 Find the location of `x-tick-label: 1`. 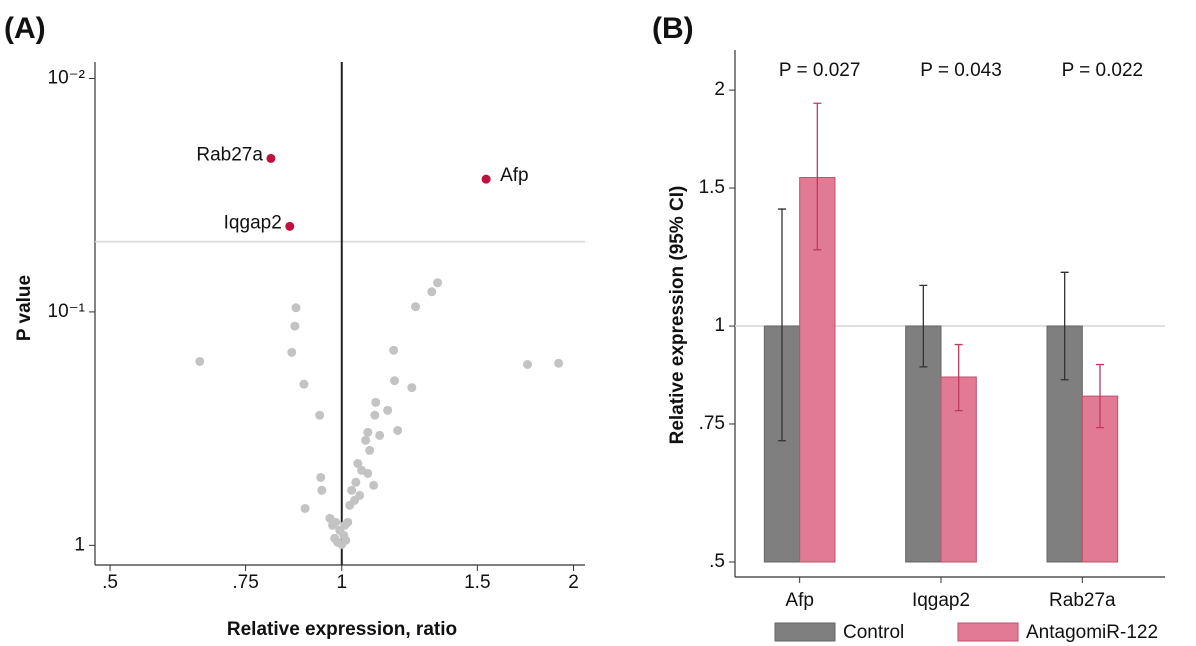

x-tick-label: 1 is located at coordinates (341, 582).